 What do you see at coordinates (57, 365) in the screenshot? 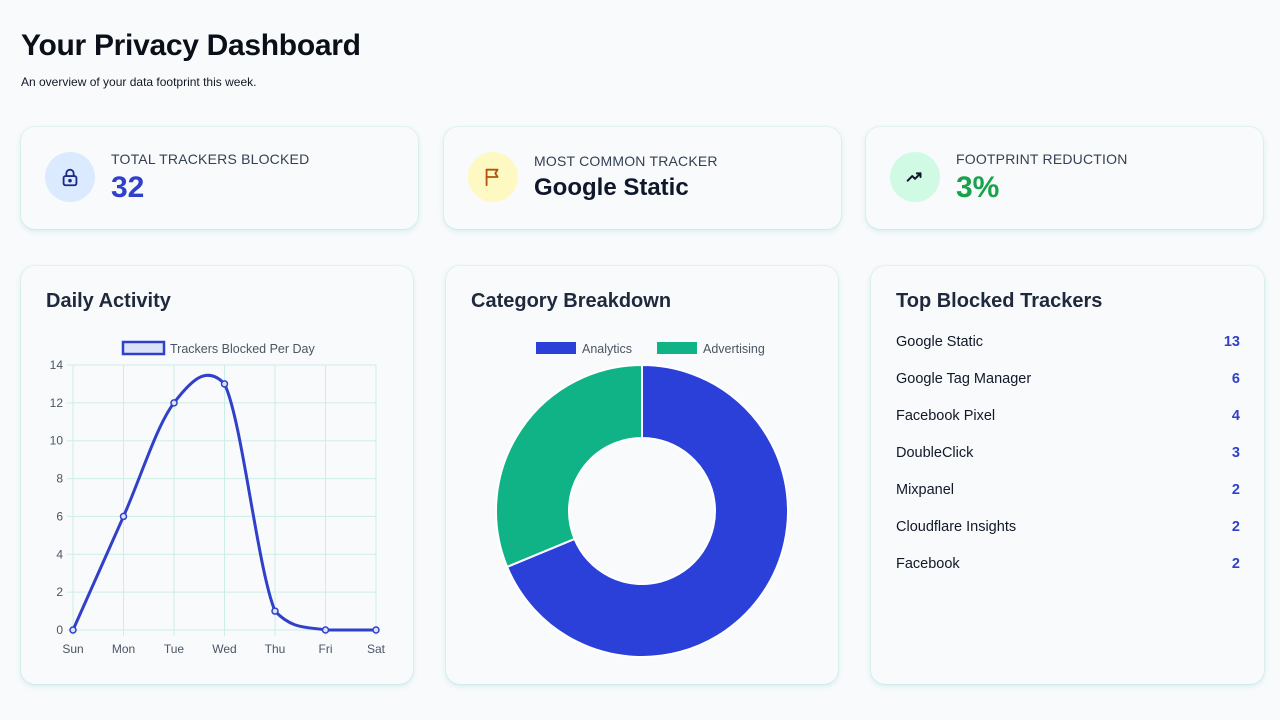
I see `y-tick-label: 14` at bounding box center [57, 365].